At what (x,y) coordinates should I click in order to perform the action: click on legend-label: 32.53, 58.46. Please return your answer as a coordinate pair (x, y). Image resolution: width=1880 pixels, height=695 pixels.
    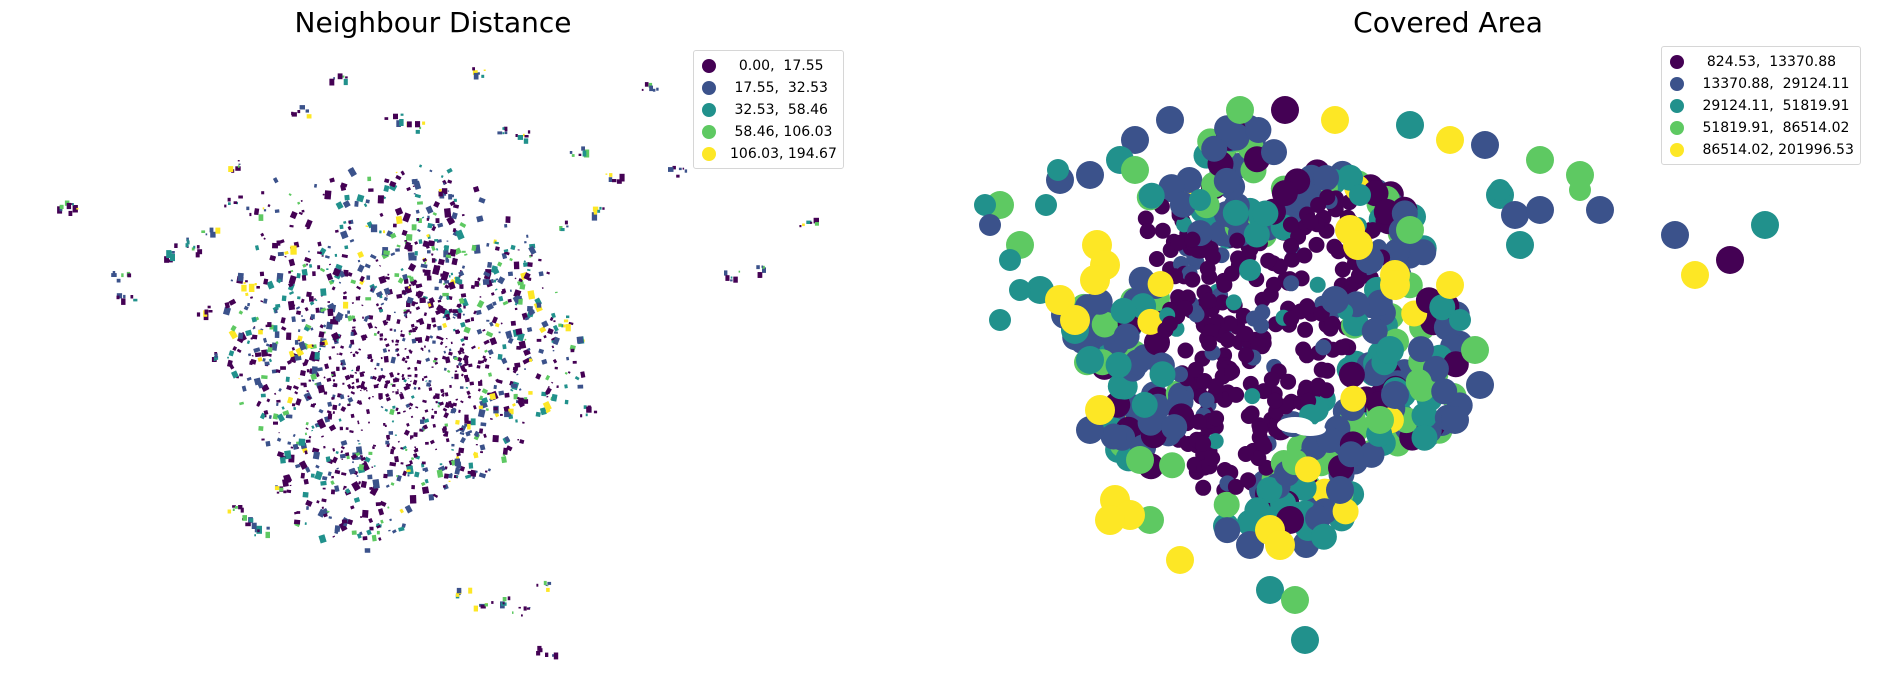
    Looking at the image, I should click on (779, 110).